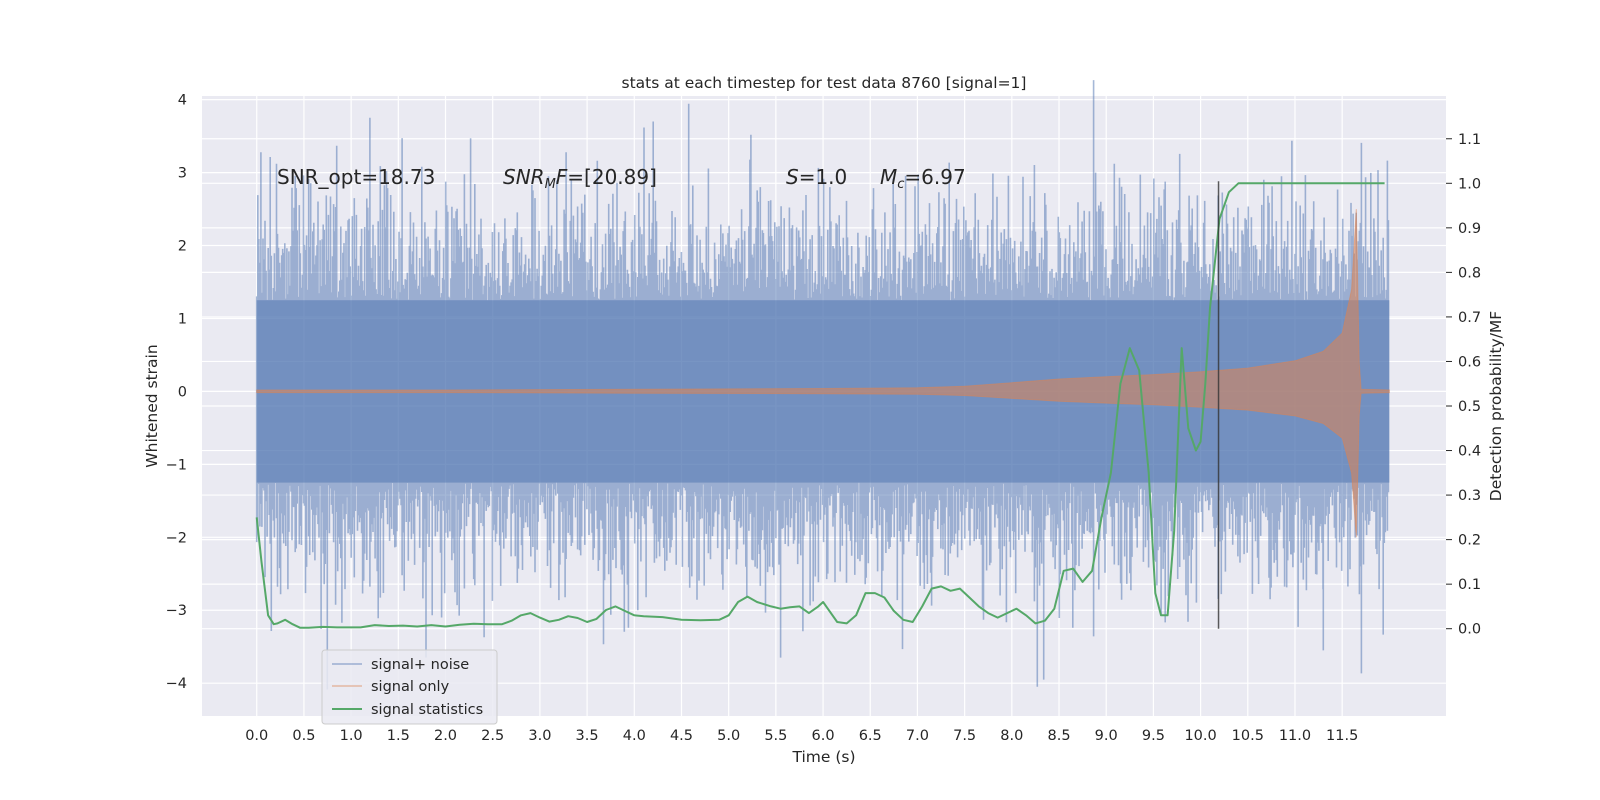 This screenshot has height=800, width=1600. What do you see at coordinates (351, 736) in the screenshot?
I see `x-tick-label: 1.0` at bounding box center [351, 736].